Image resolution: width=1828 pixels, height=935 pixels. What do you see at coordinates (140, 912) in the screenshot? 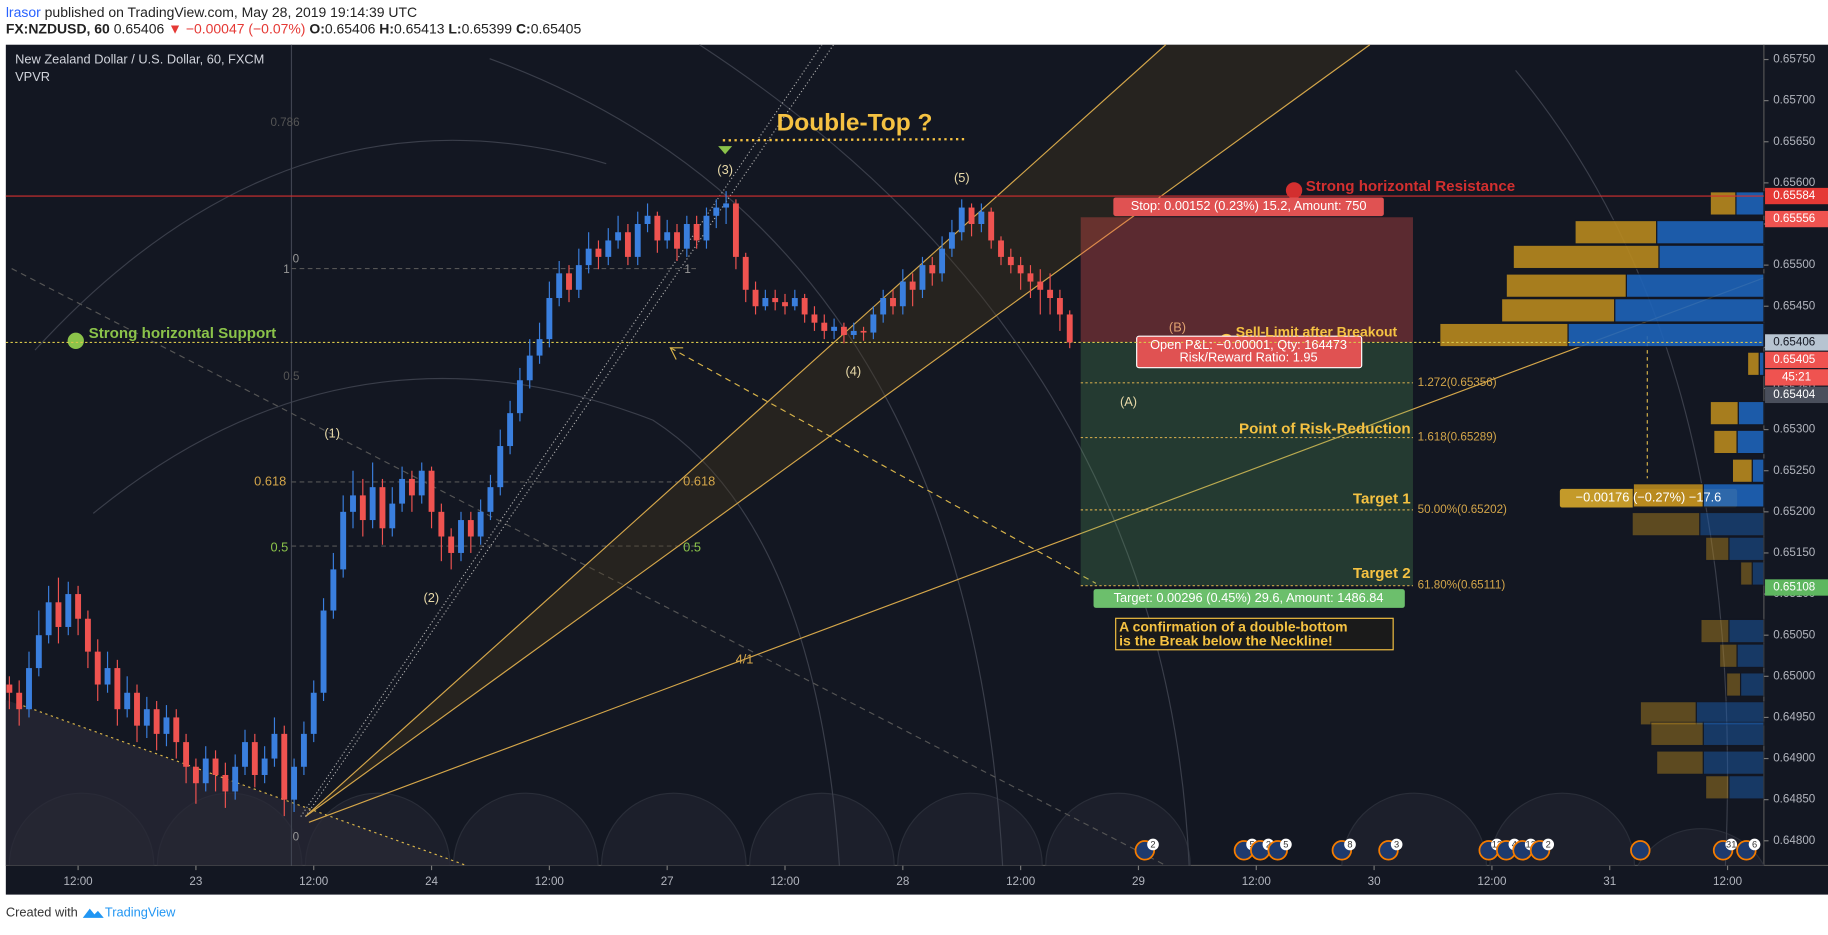
I see `footer-brand: TradingView` at bounding box center [140, 912].